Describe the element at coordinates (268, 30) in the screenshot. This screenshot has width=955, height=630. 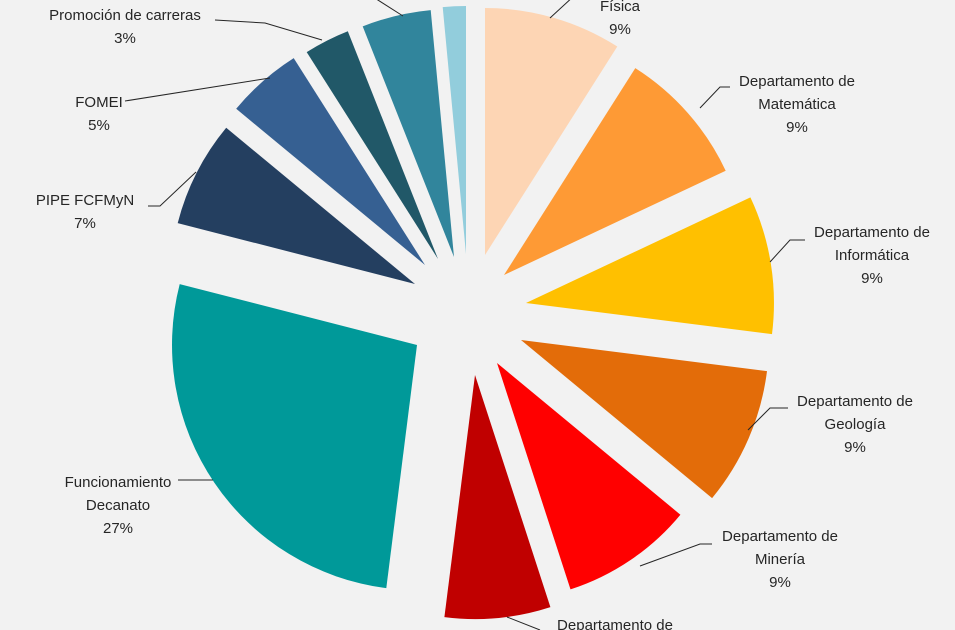
I see `leader-line-promocion` at that location.